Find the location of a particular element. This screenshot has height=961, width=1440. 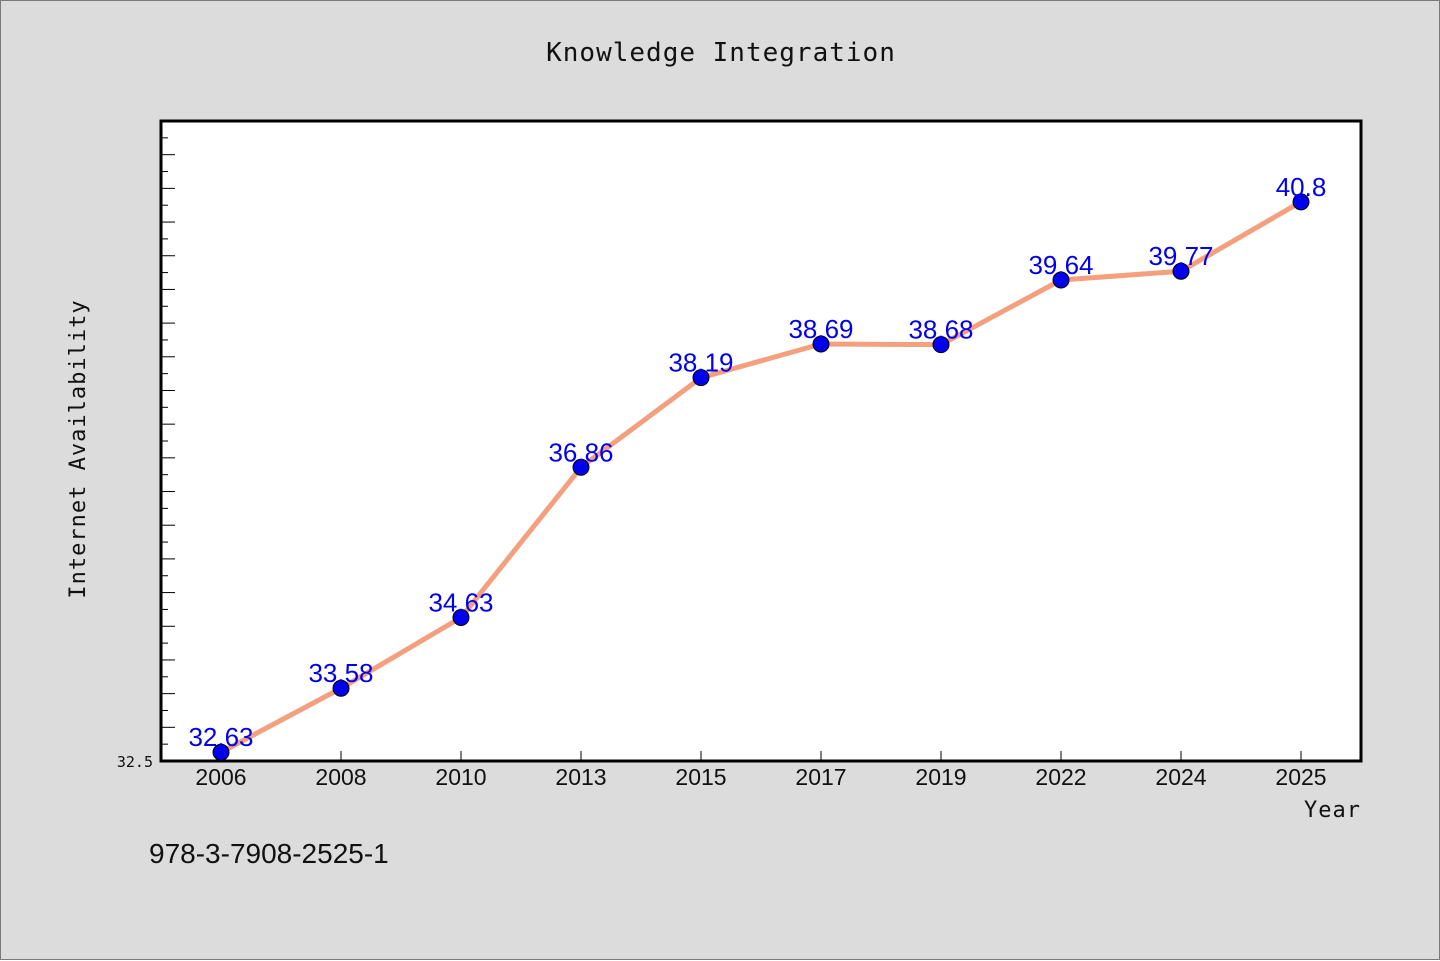

data-label: 34.63 is located at coordinates (460, 603).